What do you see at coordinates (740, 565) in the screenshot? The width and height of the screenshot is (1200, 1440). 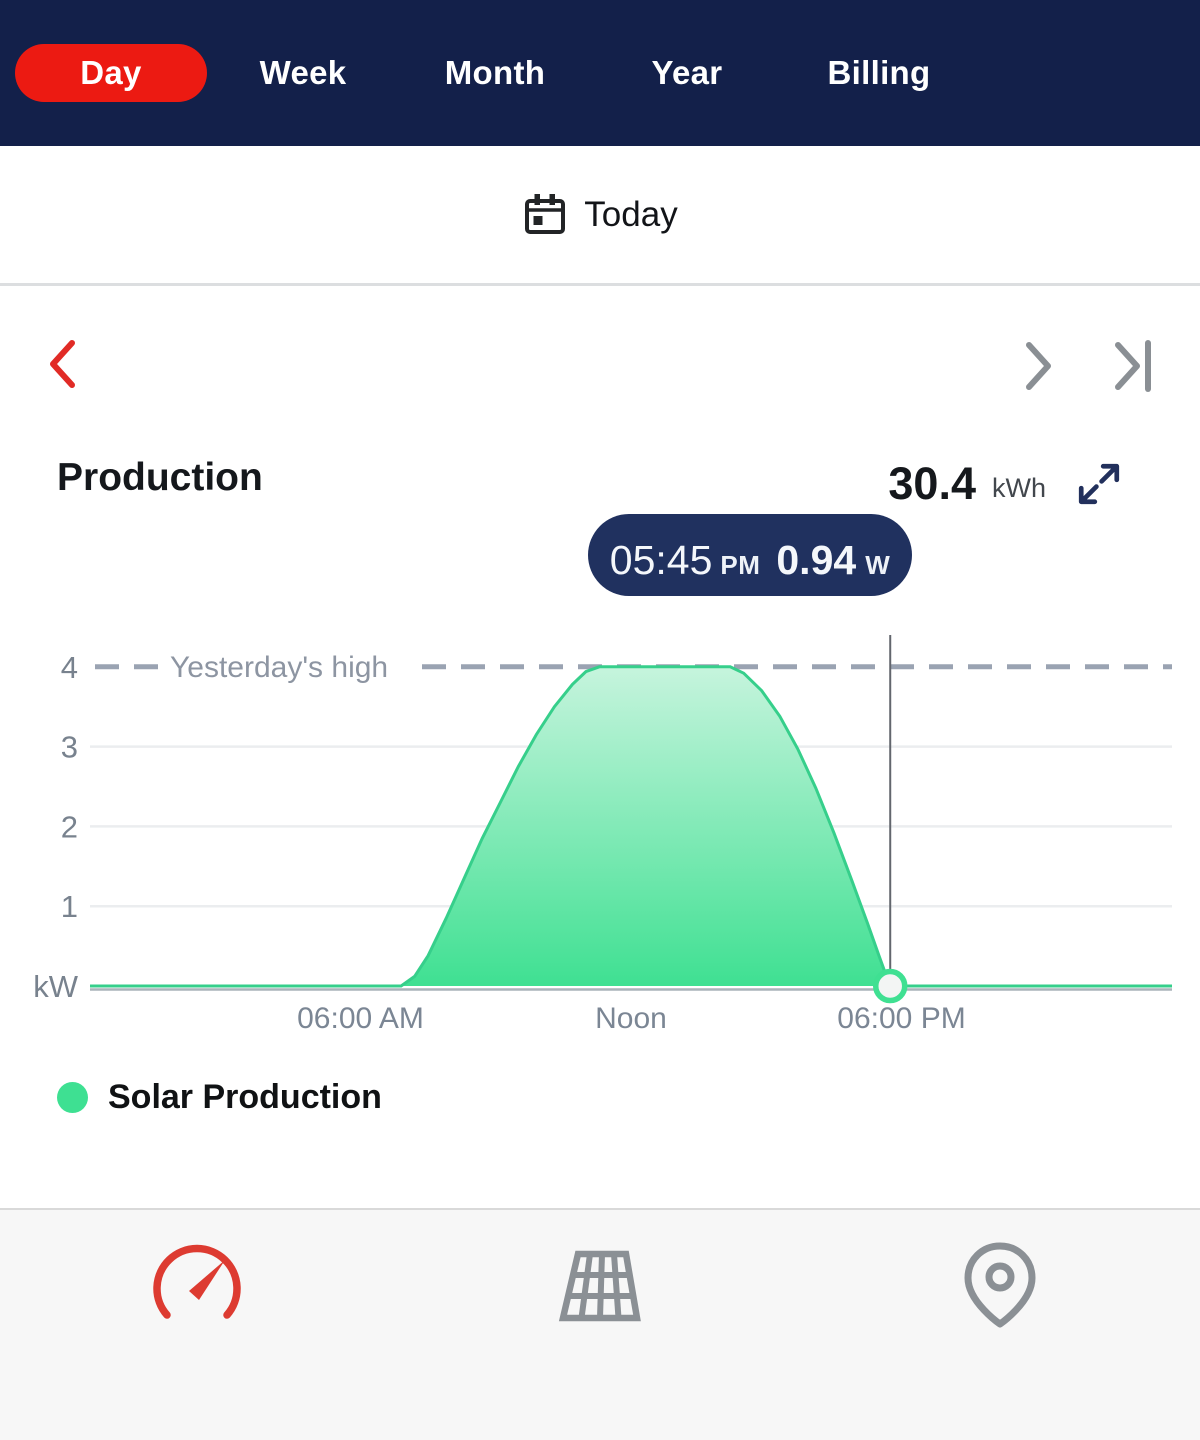 I see `tooltip-meridiem: PM` at bounding box center [740, 565].